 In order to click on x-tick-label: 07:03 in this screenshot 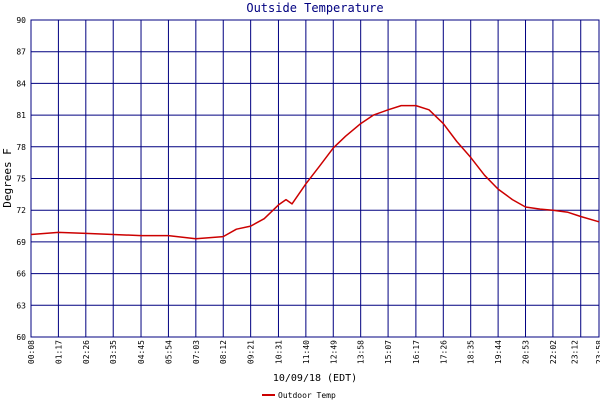, I will do `click(196, 352)`.